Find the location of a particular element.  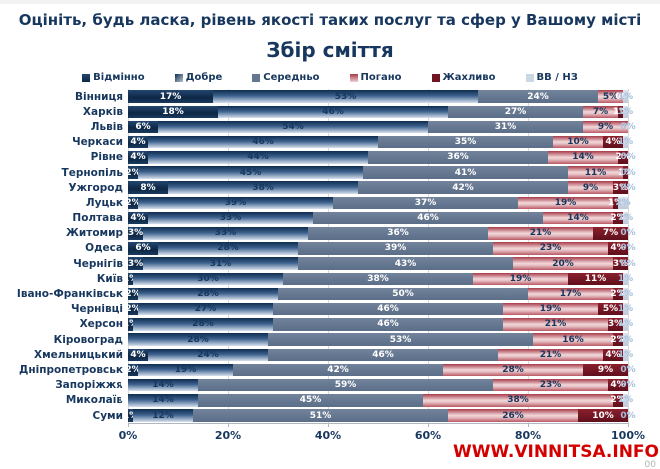

bar-segment-Добре: 45% is located at coordinates (250, 172).